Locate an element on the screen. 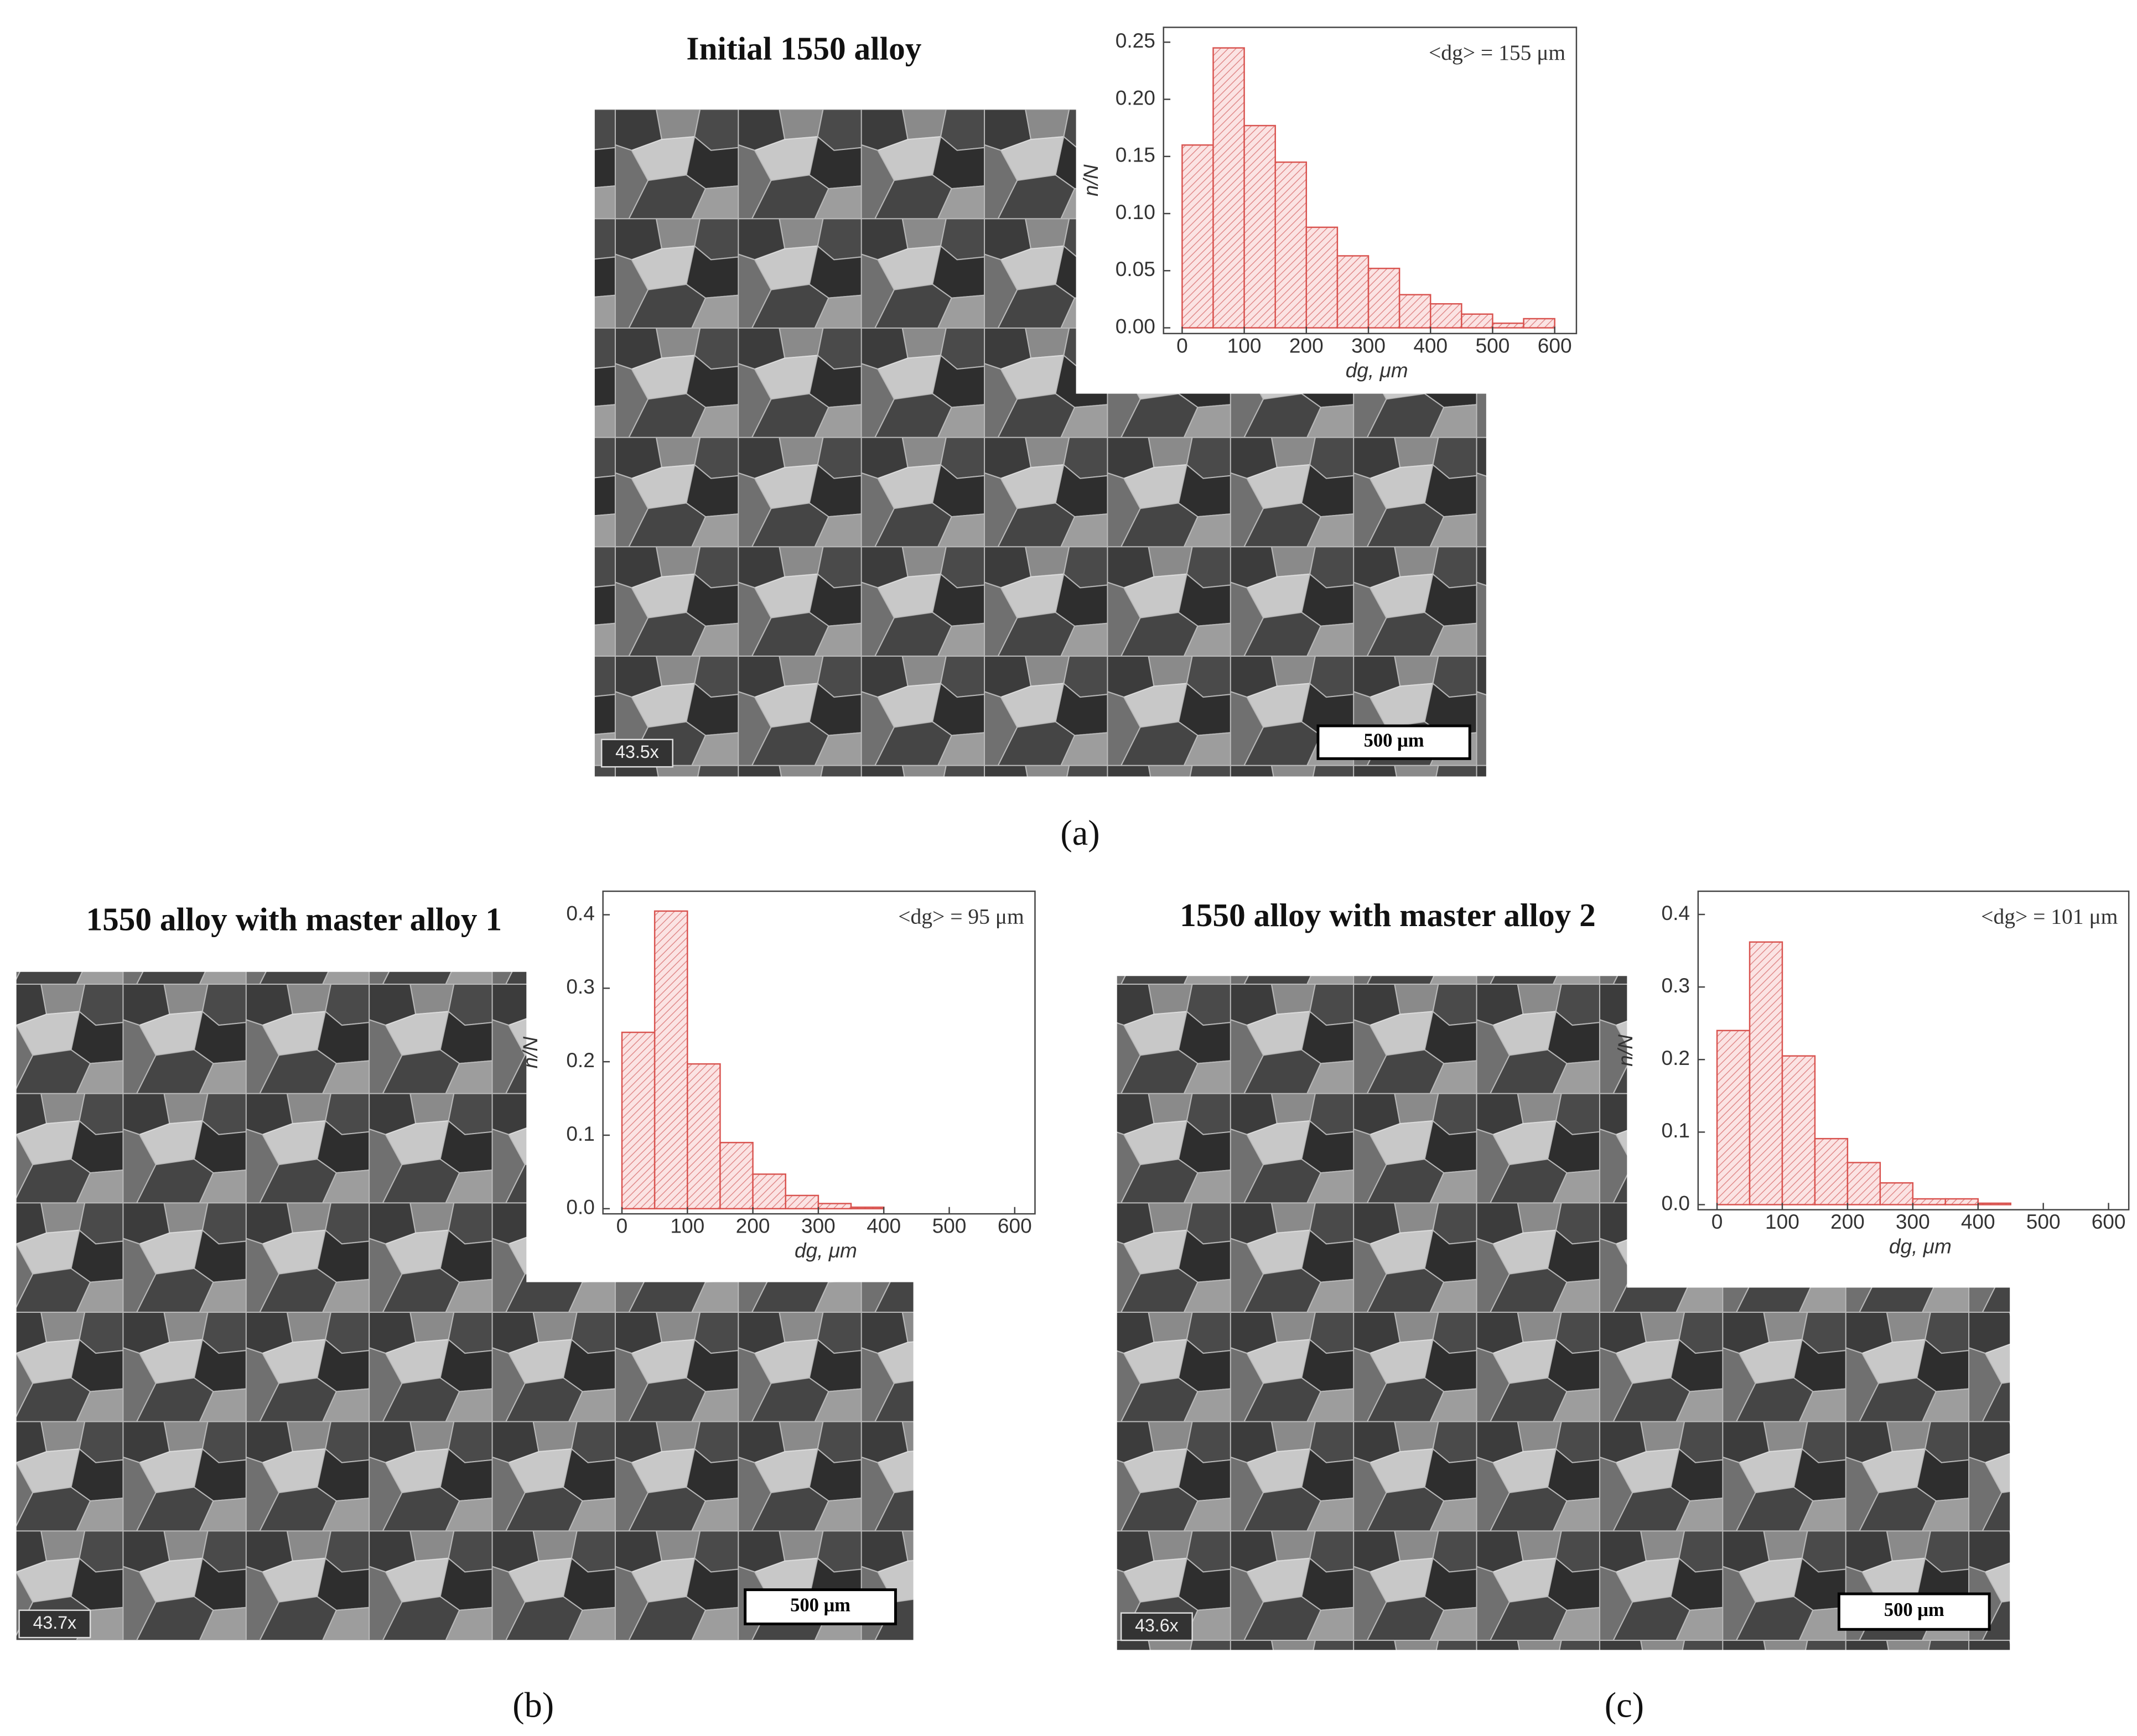 The height and width of the screenshot is (1736, 2137). magnification: 43.7x is located at coordinates (55, 1623).